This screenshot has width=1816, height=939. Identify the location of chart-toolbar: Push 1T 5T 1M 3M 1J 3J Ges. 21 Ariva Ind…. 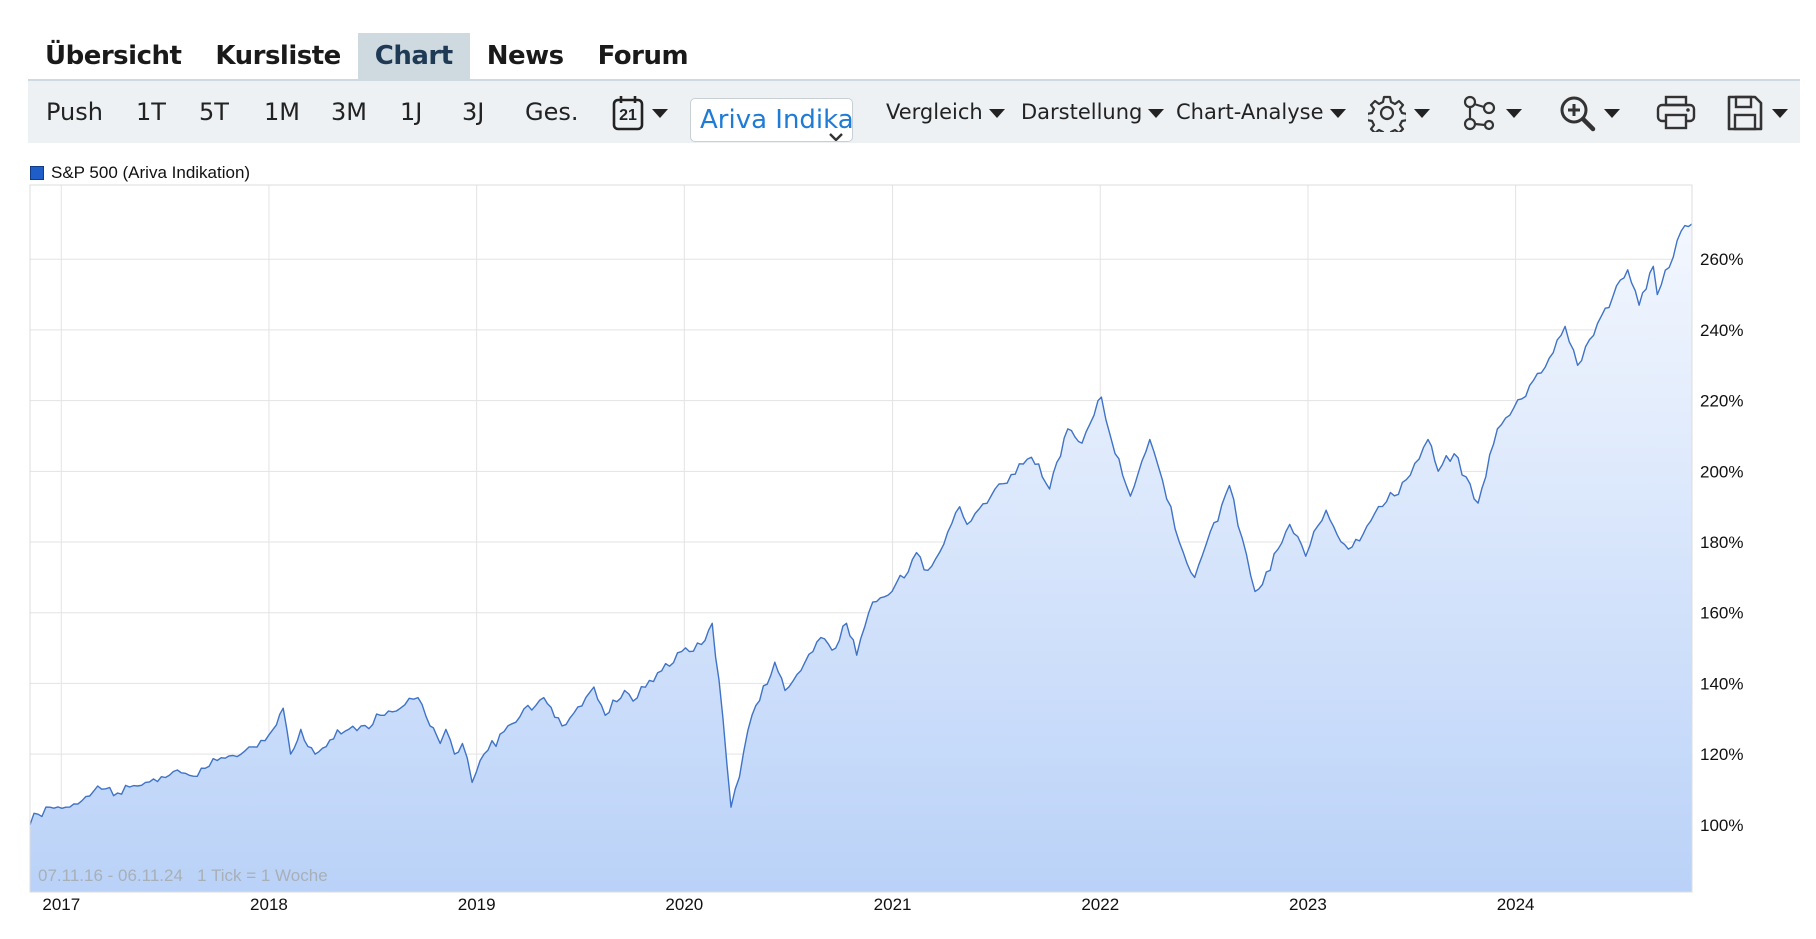
(914, 111).